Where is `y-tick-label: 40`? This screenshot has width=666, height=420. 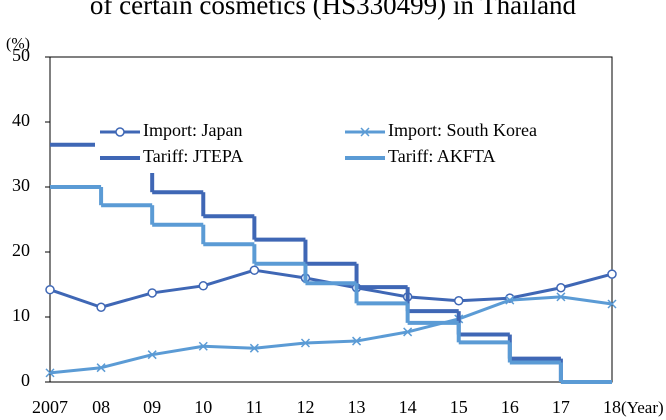 y-tick-label: 40 is located at coordinates (21, 120).